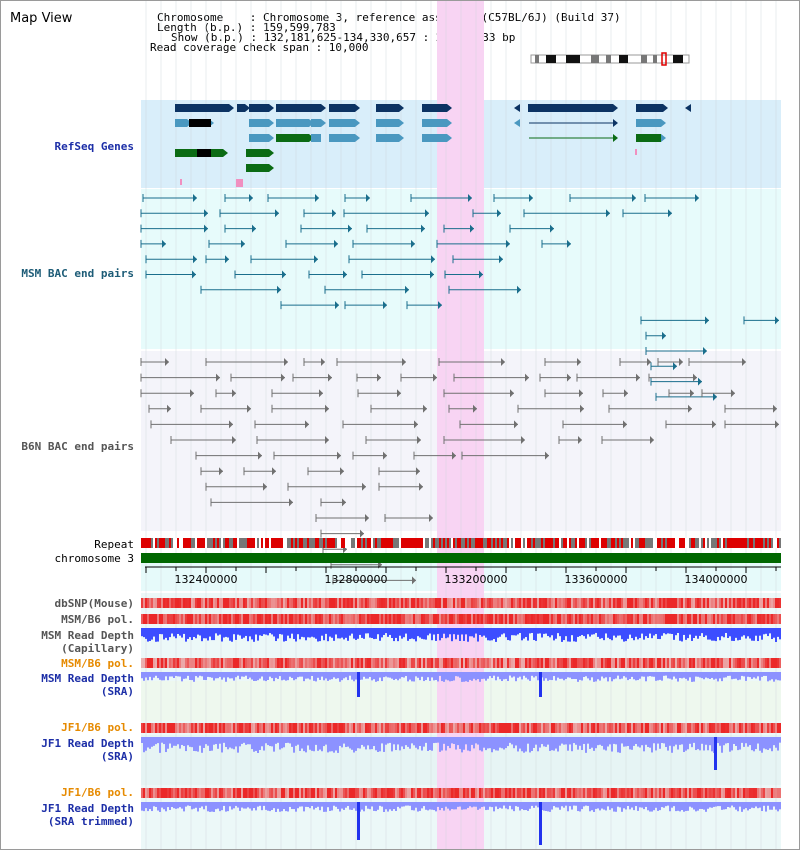 This screenshot has width=800, height=850. Describe the element at coordinates (540, 684) in the screenshot. I see `read-depth-spike` at that location.